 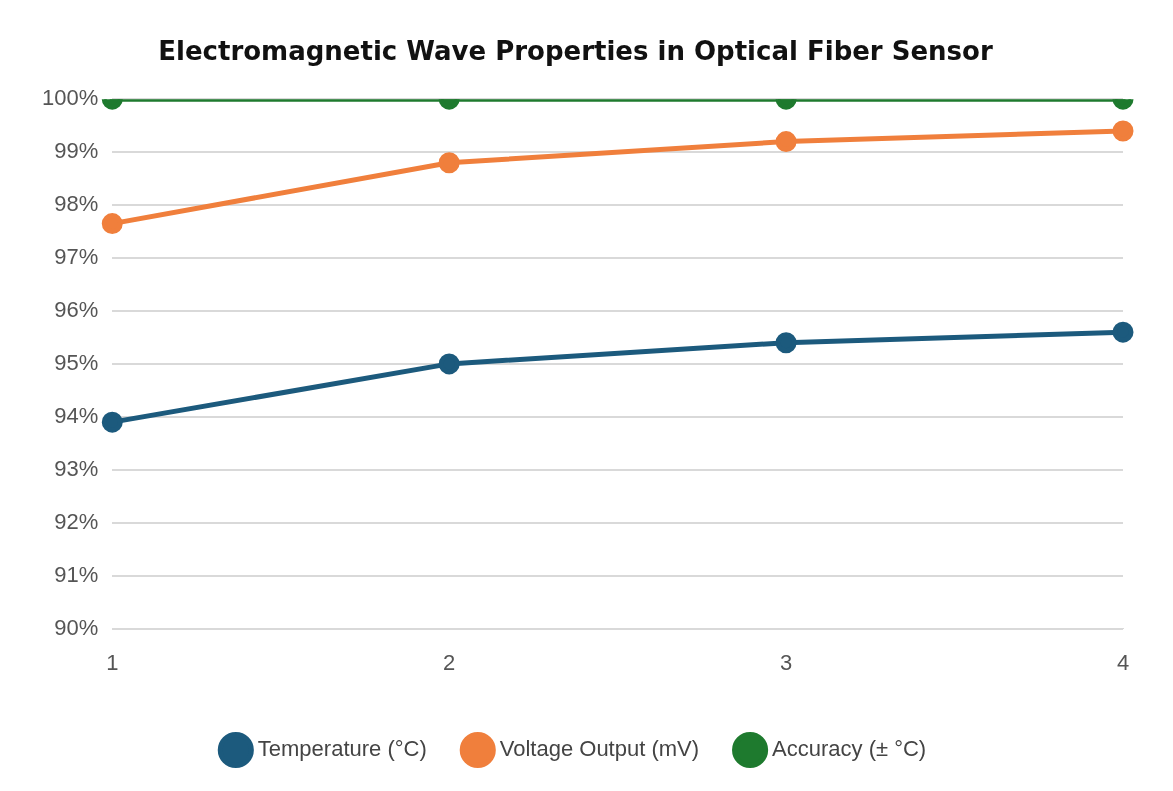 What do you see at coordinates (76, 468) in the screenshot?
I see `y-tick-label: 93%` at bounding box center [76, 468].